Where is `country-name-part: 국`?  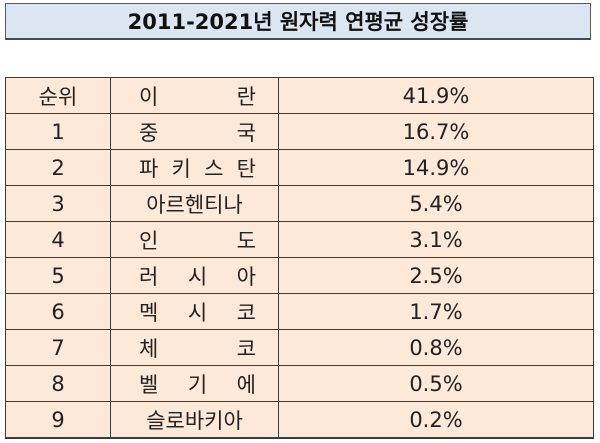 country-name-part: 국 is located at coordinates (246, 132).